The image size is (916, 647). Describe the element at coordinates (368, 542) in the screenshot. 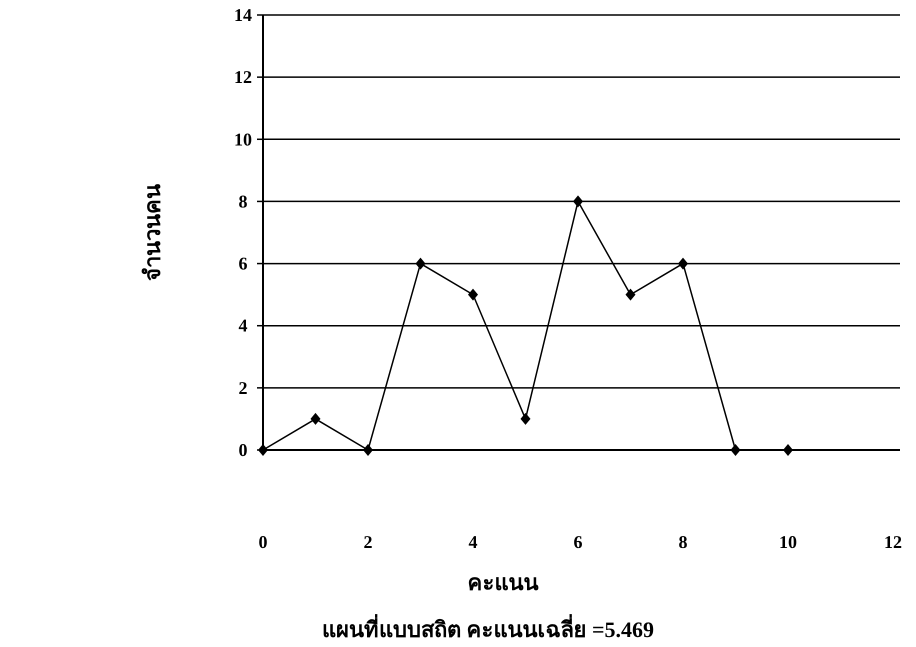

I see `x-tick-label: 2` at that location.